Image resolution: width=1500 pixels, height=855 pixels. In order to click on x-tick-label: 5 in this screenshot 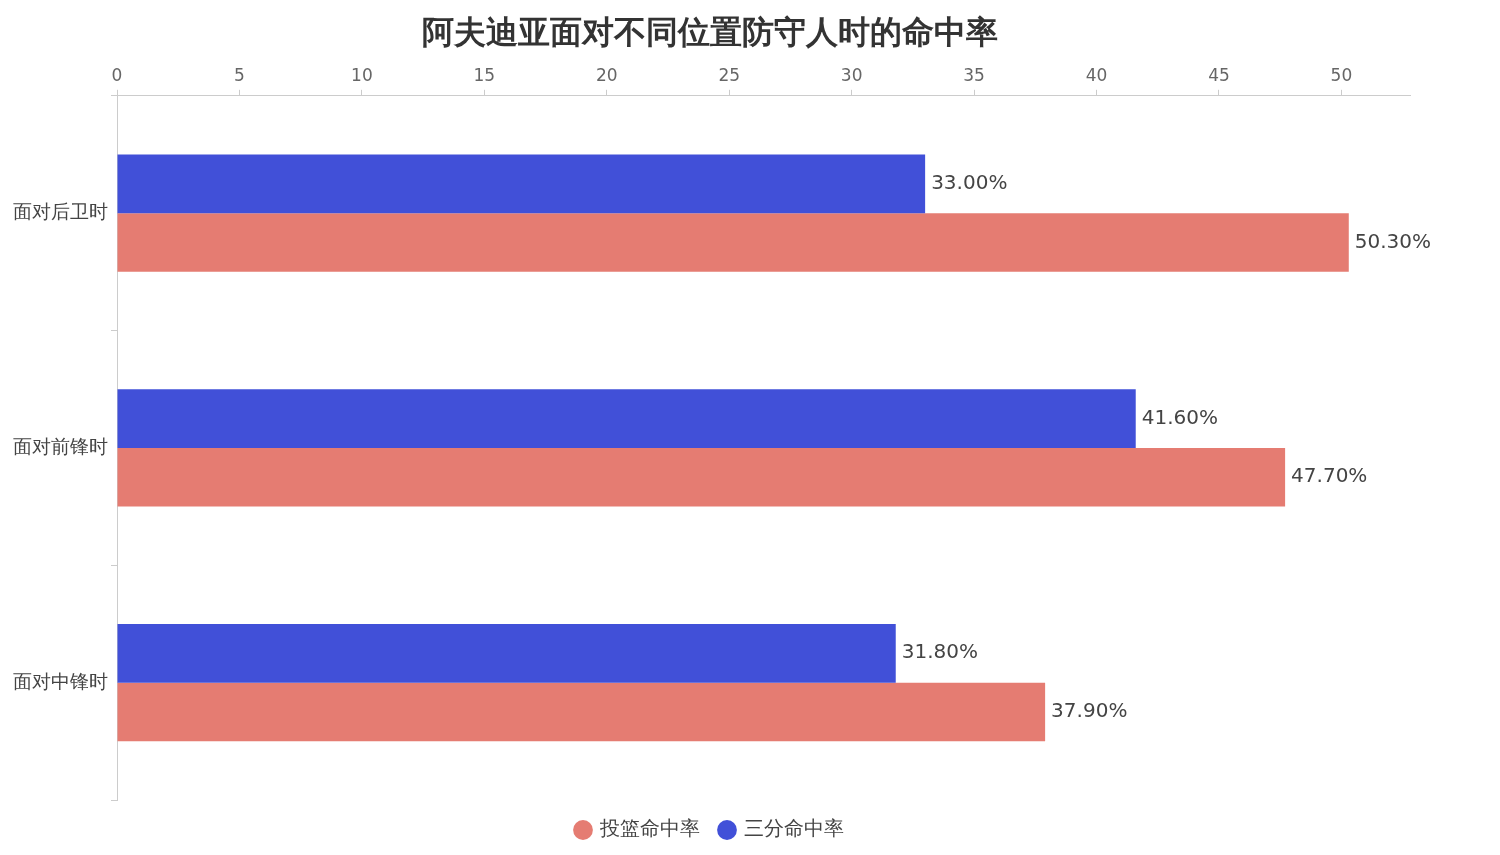, I will do `click(239, 75)`.